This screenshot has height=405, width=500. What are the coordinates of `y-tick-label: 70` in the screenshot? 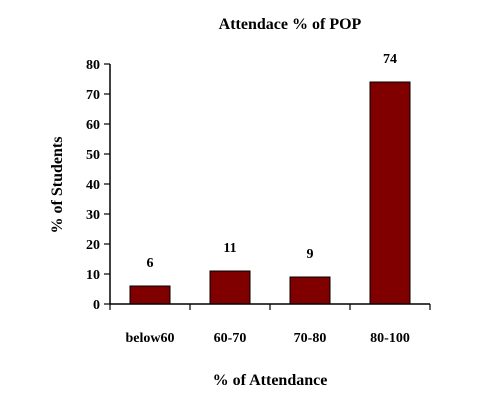 It's located at (93, 95).